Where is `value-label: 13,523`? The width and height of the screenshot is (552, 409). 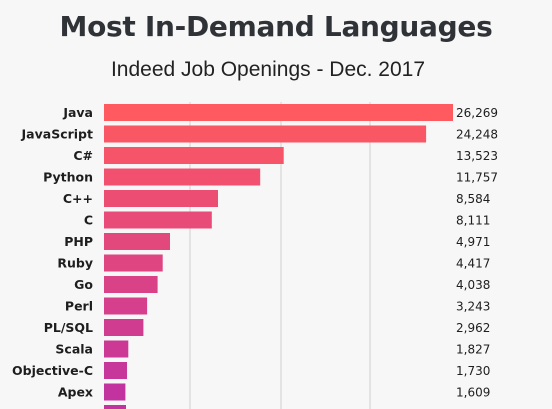
value-label: 13,523 is located at coordinates (477, 156).